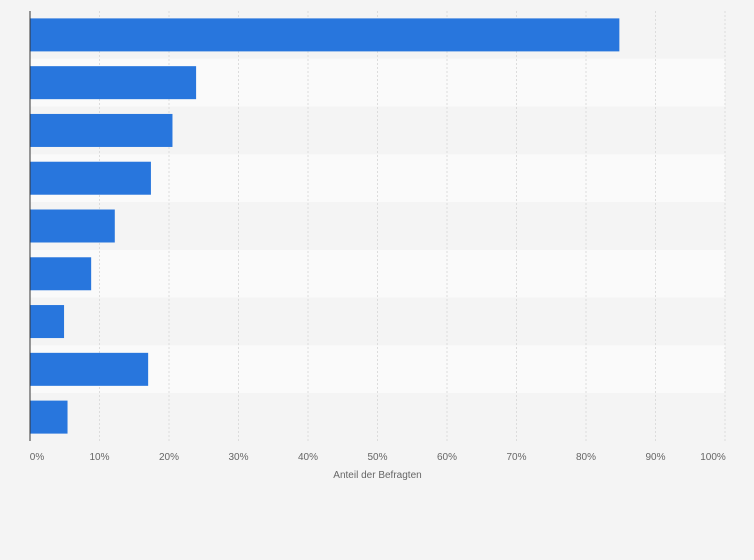  I want to click on x-axis-title: Anteil der Befragten, so click(377, 475).